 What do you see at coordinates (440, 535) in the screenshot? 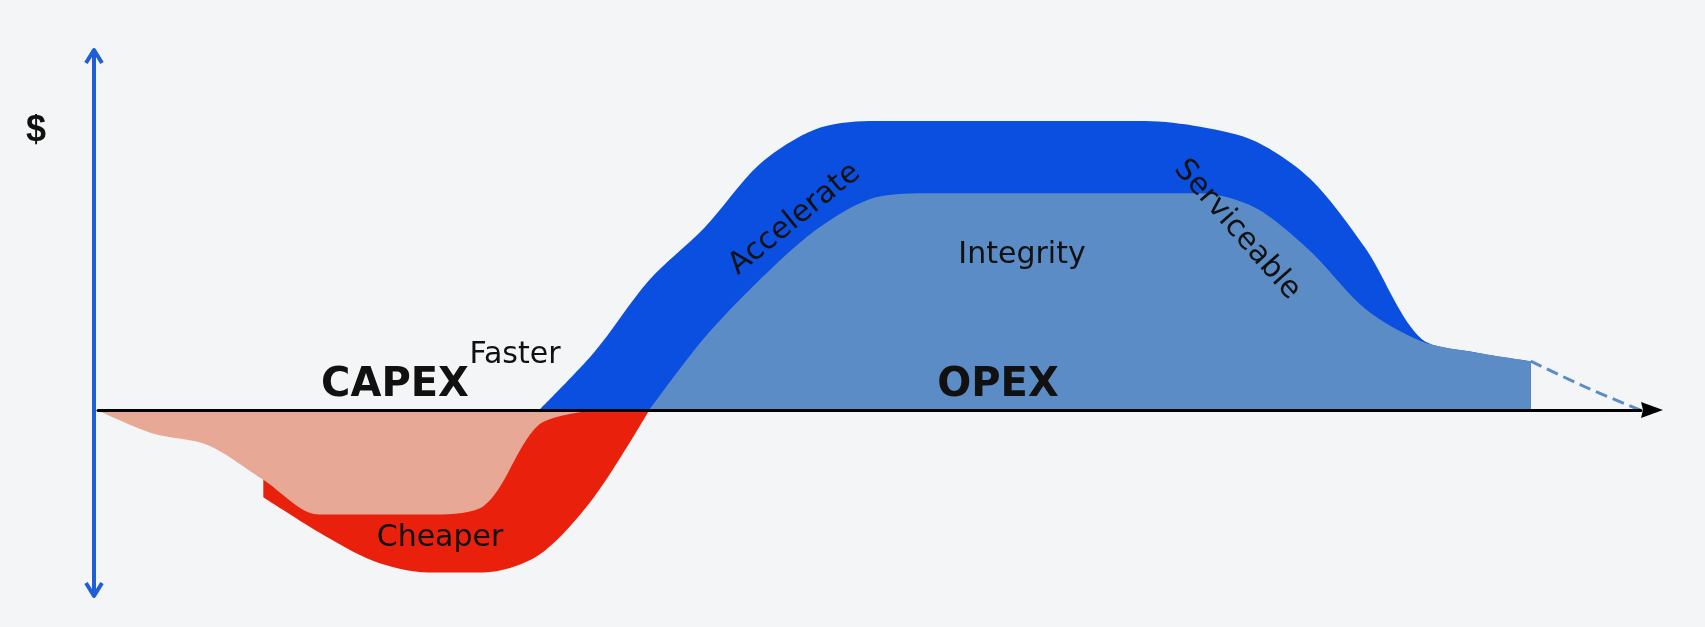
I see `annotation: Cheaper` at bounding box center [440, 535].